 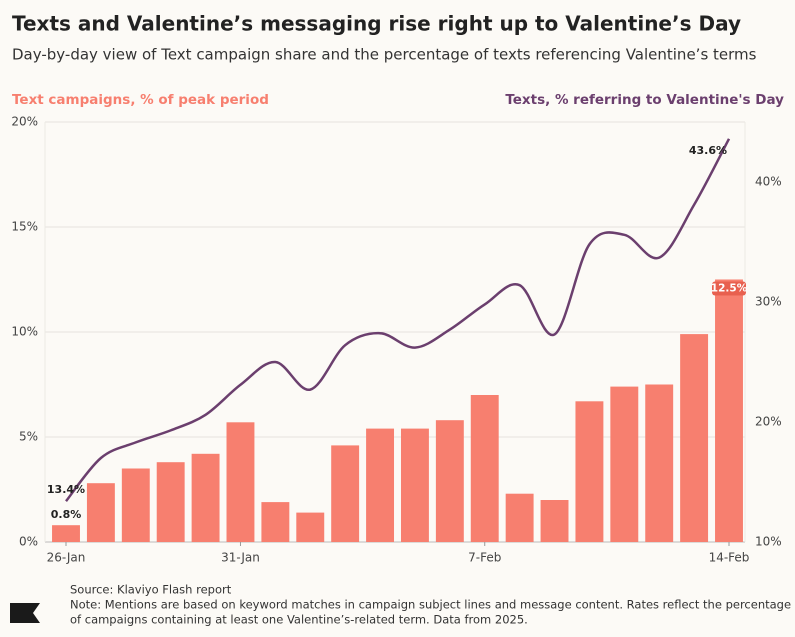 I want to click on y-tick-label: 10%, so click(x=24, y=332).